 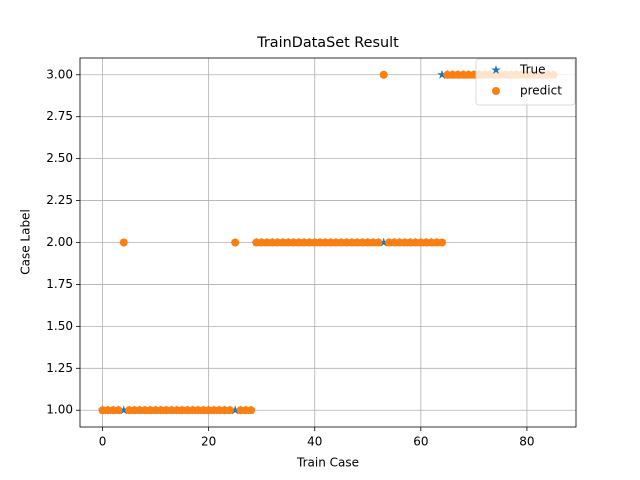 I want to click on y-tick-label: 1.75, so click(x=59, y=284).